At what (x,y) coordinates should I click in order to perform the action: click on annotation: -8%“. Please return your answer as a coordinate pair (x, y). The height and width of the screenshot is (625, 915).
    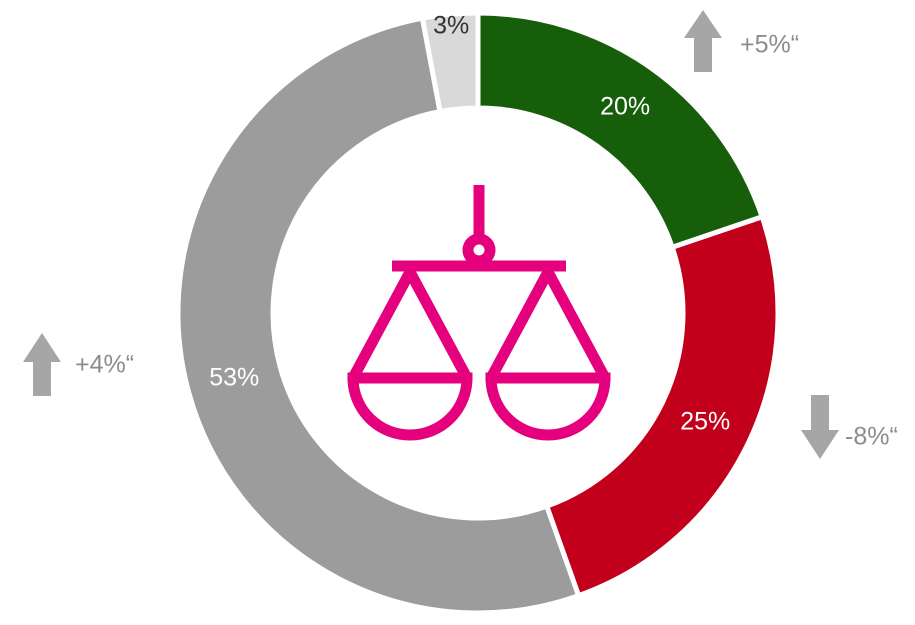
    Looking at the image, I should click on (871, 437).